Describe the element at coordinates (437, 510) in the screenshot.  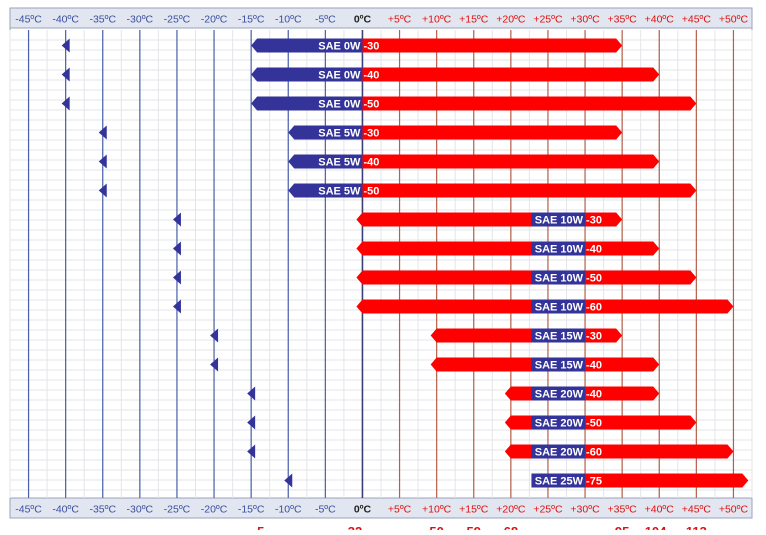
I see `tick-label-bottom: +10ºC` at that location.